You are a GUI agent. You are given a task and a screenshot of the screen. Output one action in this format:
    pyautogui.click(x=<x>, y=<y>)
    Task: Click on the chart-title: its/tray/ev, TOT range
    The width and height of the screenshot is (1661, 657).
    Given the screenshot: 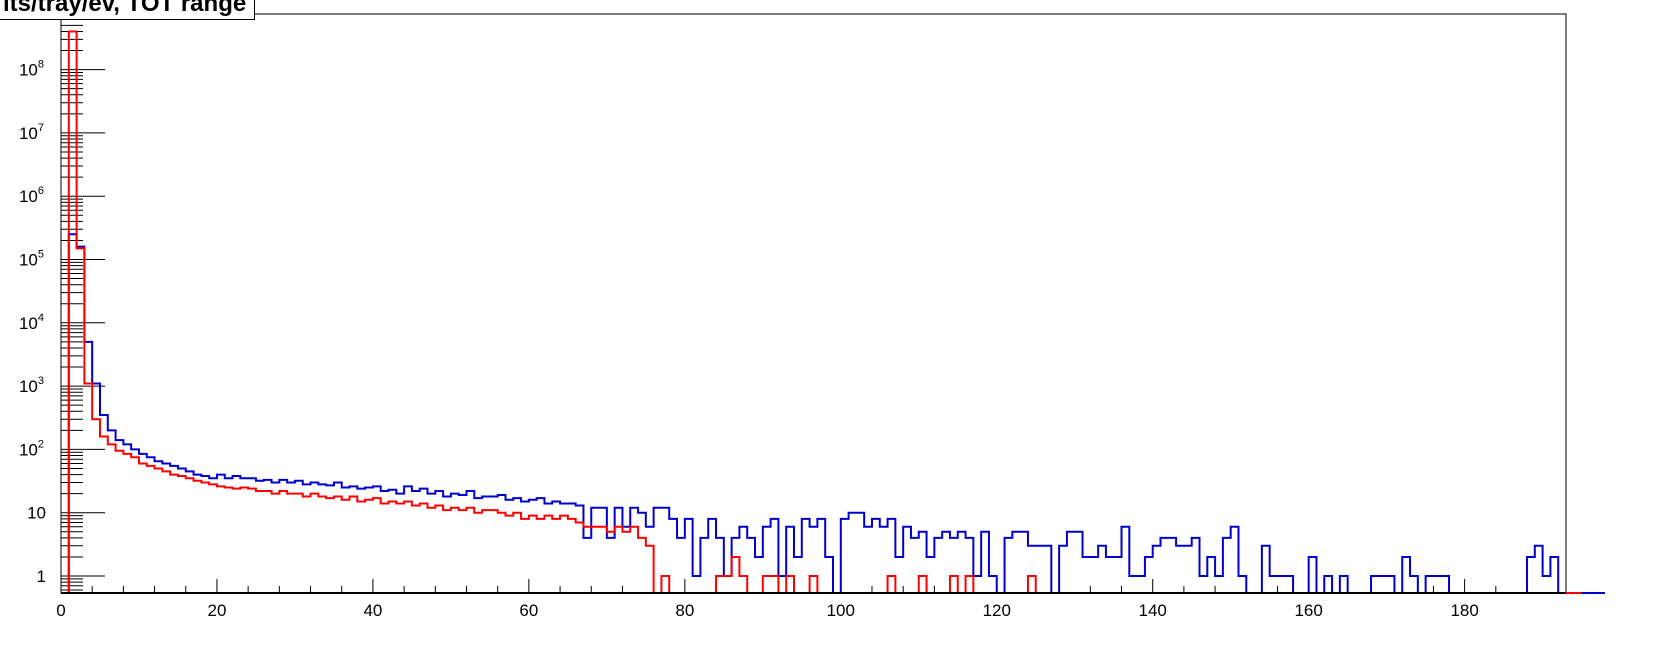 What is the action you would take?
    pyautogui.click(x=125, y=8)
    